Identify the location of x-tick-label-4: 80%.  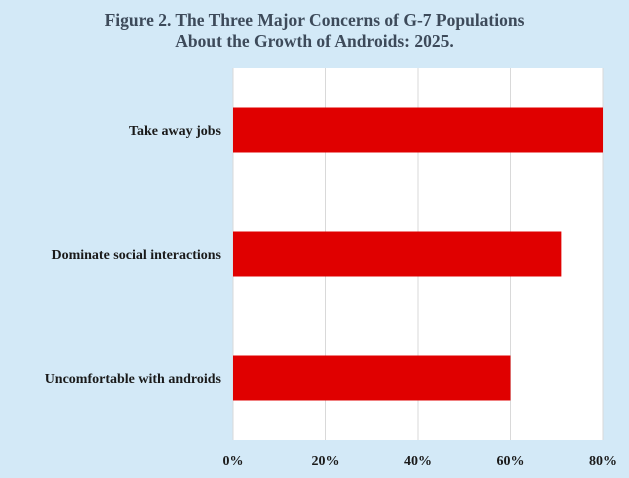
(603, 461).